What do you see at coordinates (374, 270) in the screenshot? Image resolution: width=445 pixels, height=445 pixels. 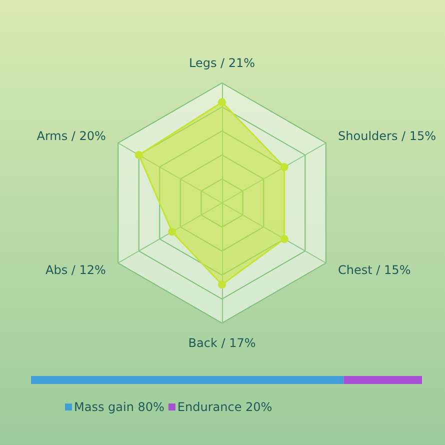 I see `spoke-label: Chest / 15%` at bounding box center [374, 270].